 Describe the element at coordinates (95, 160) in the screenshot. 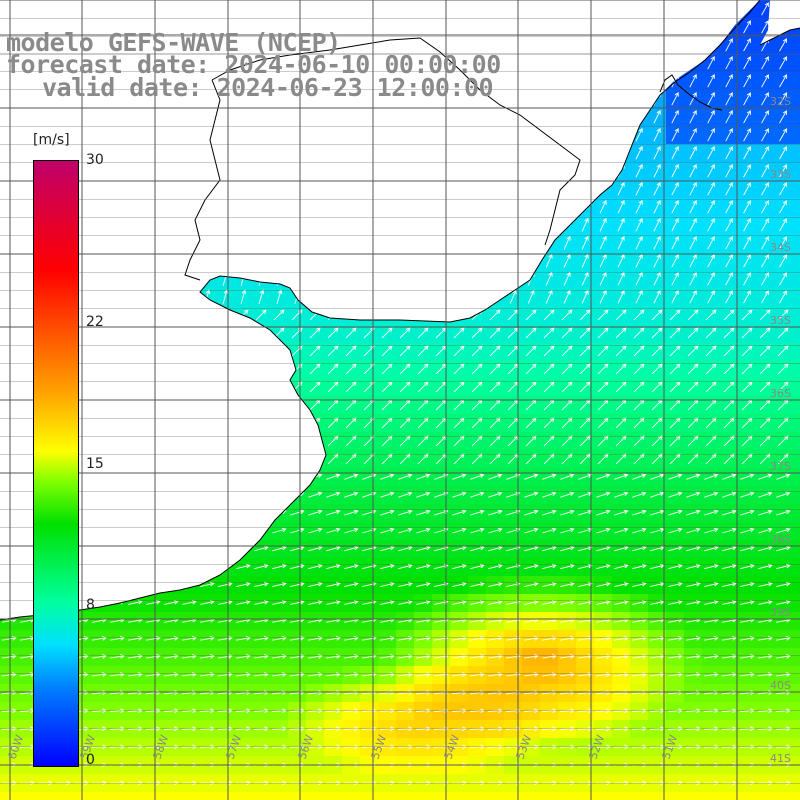

I see `colorbar-tick-label: 30` at that location.